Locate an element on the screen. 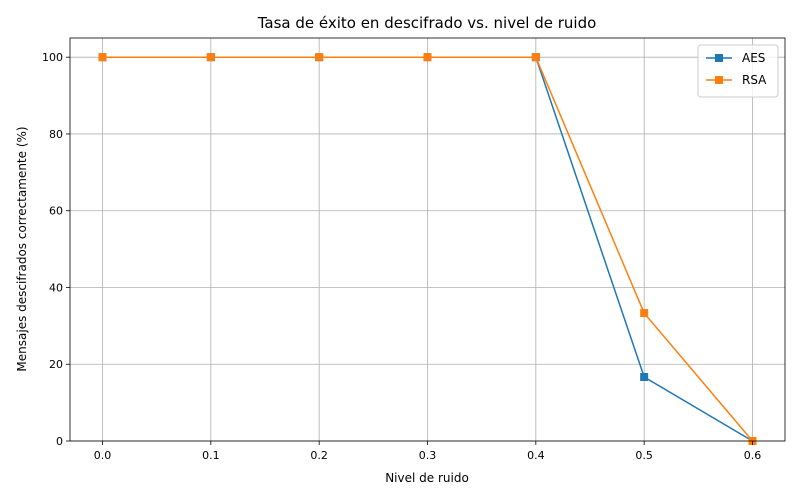 The height and width of the screenshot is (500, 800). legend-item-aes: AES is located at coordinates (735, 58).